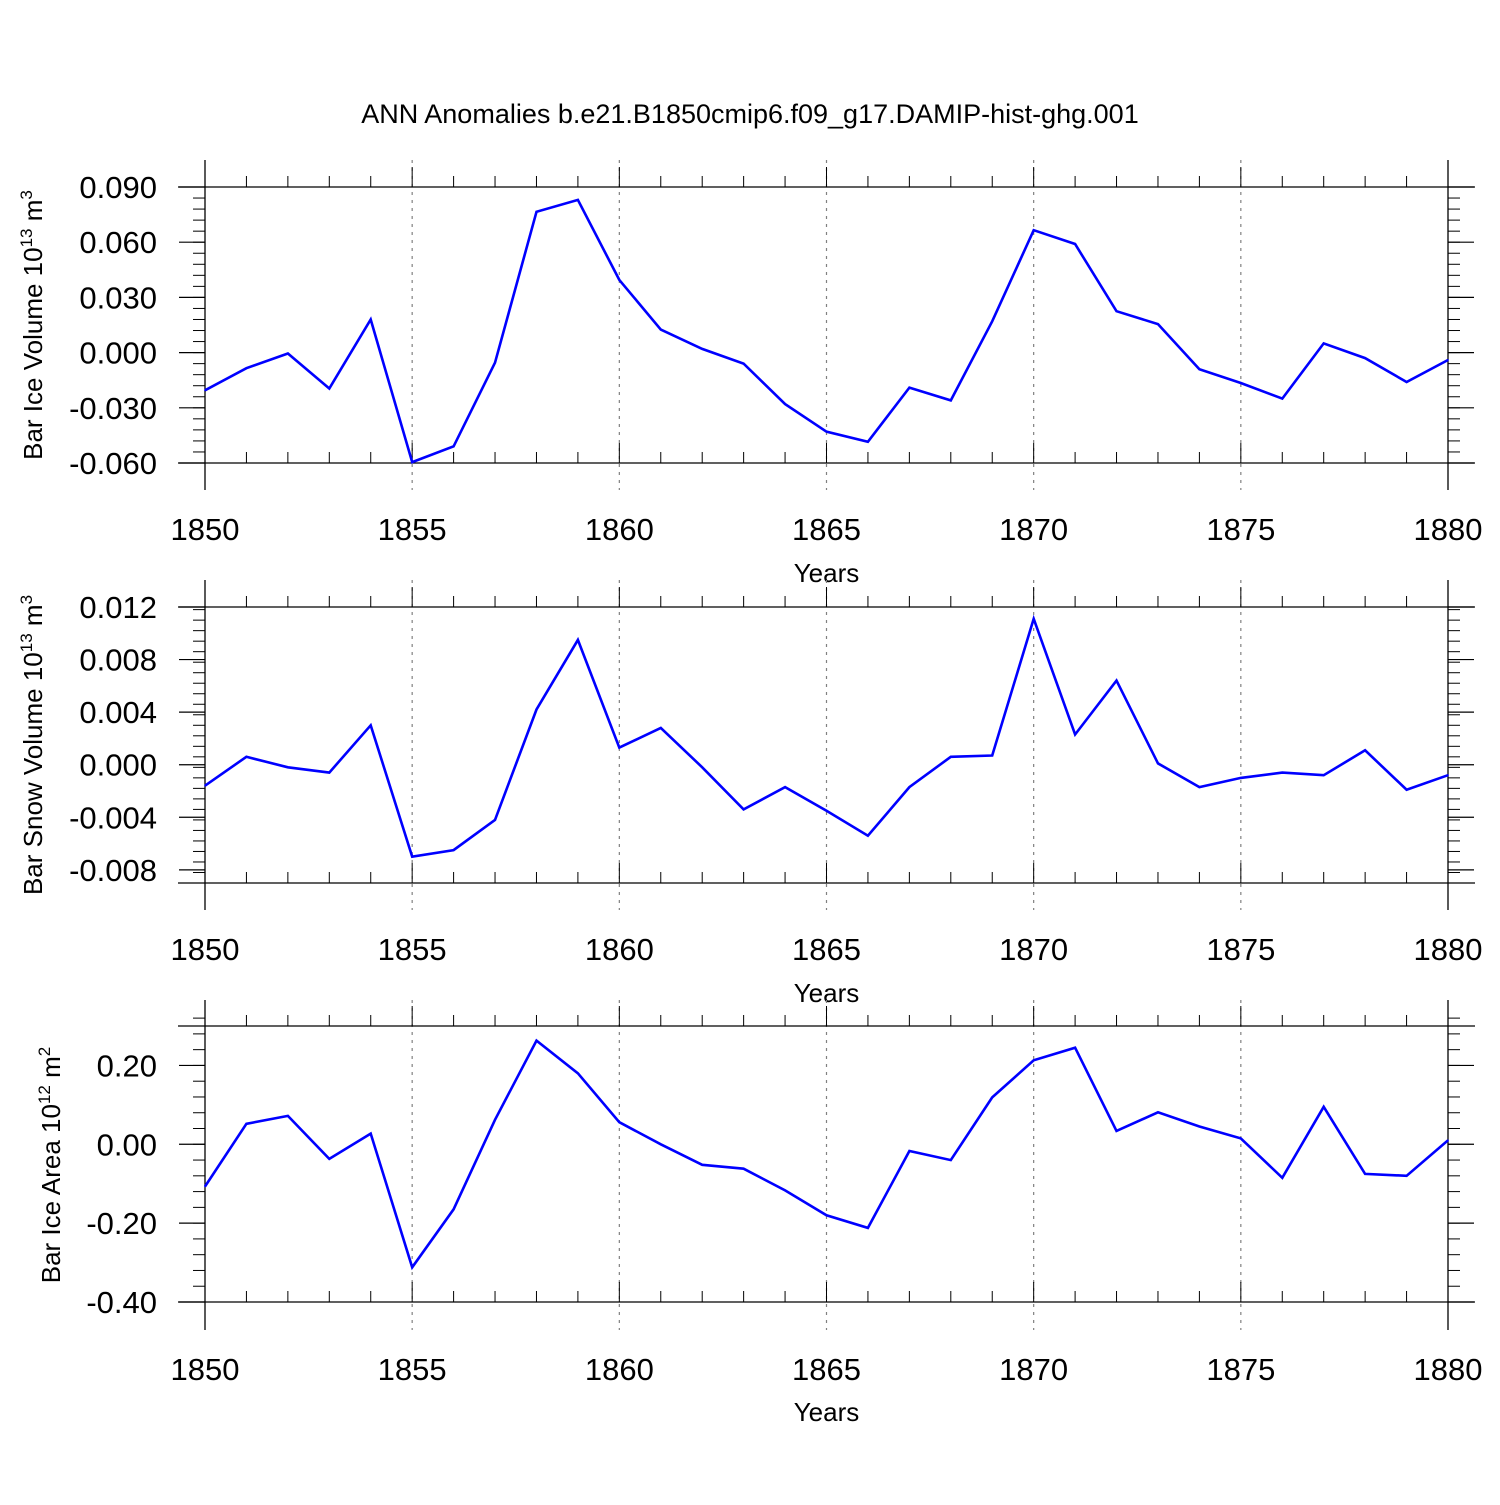 The width and height of the screenshot is (1500, 1505). I want to click on y-tick-label: -0.004, so click(113, 817).